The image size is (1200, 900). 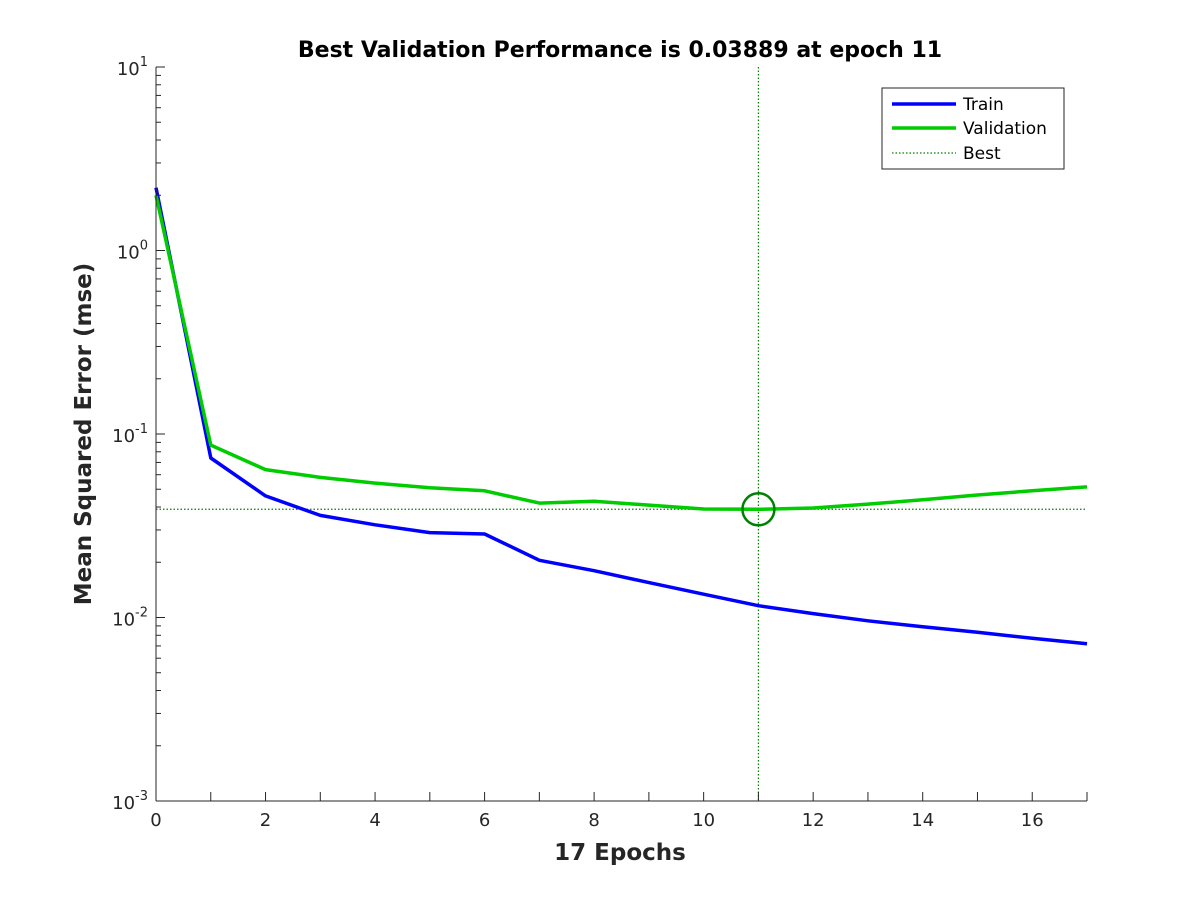 I want to click on legend: Train Validation Best, so click(x=973, y=128).